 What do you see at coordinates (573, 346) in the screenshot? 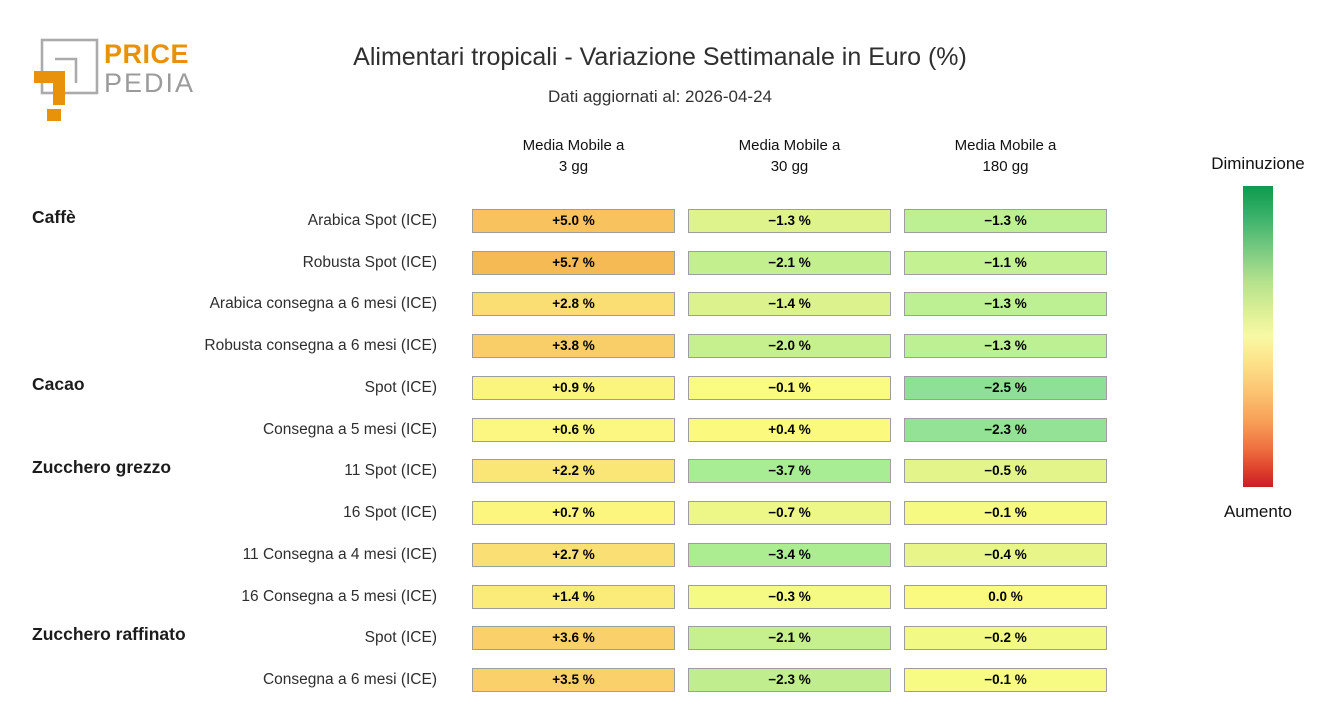
I see `heatmap-cell: +3.8 %` at bounding box center [573, 346].